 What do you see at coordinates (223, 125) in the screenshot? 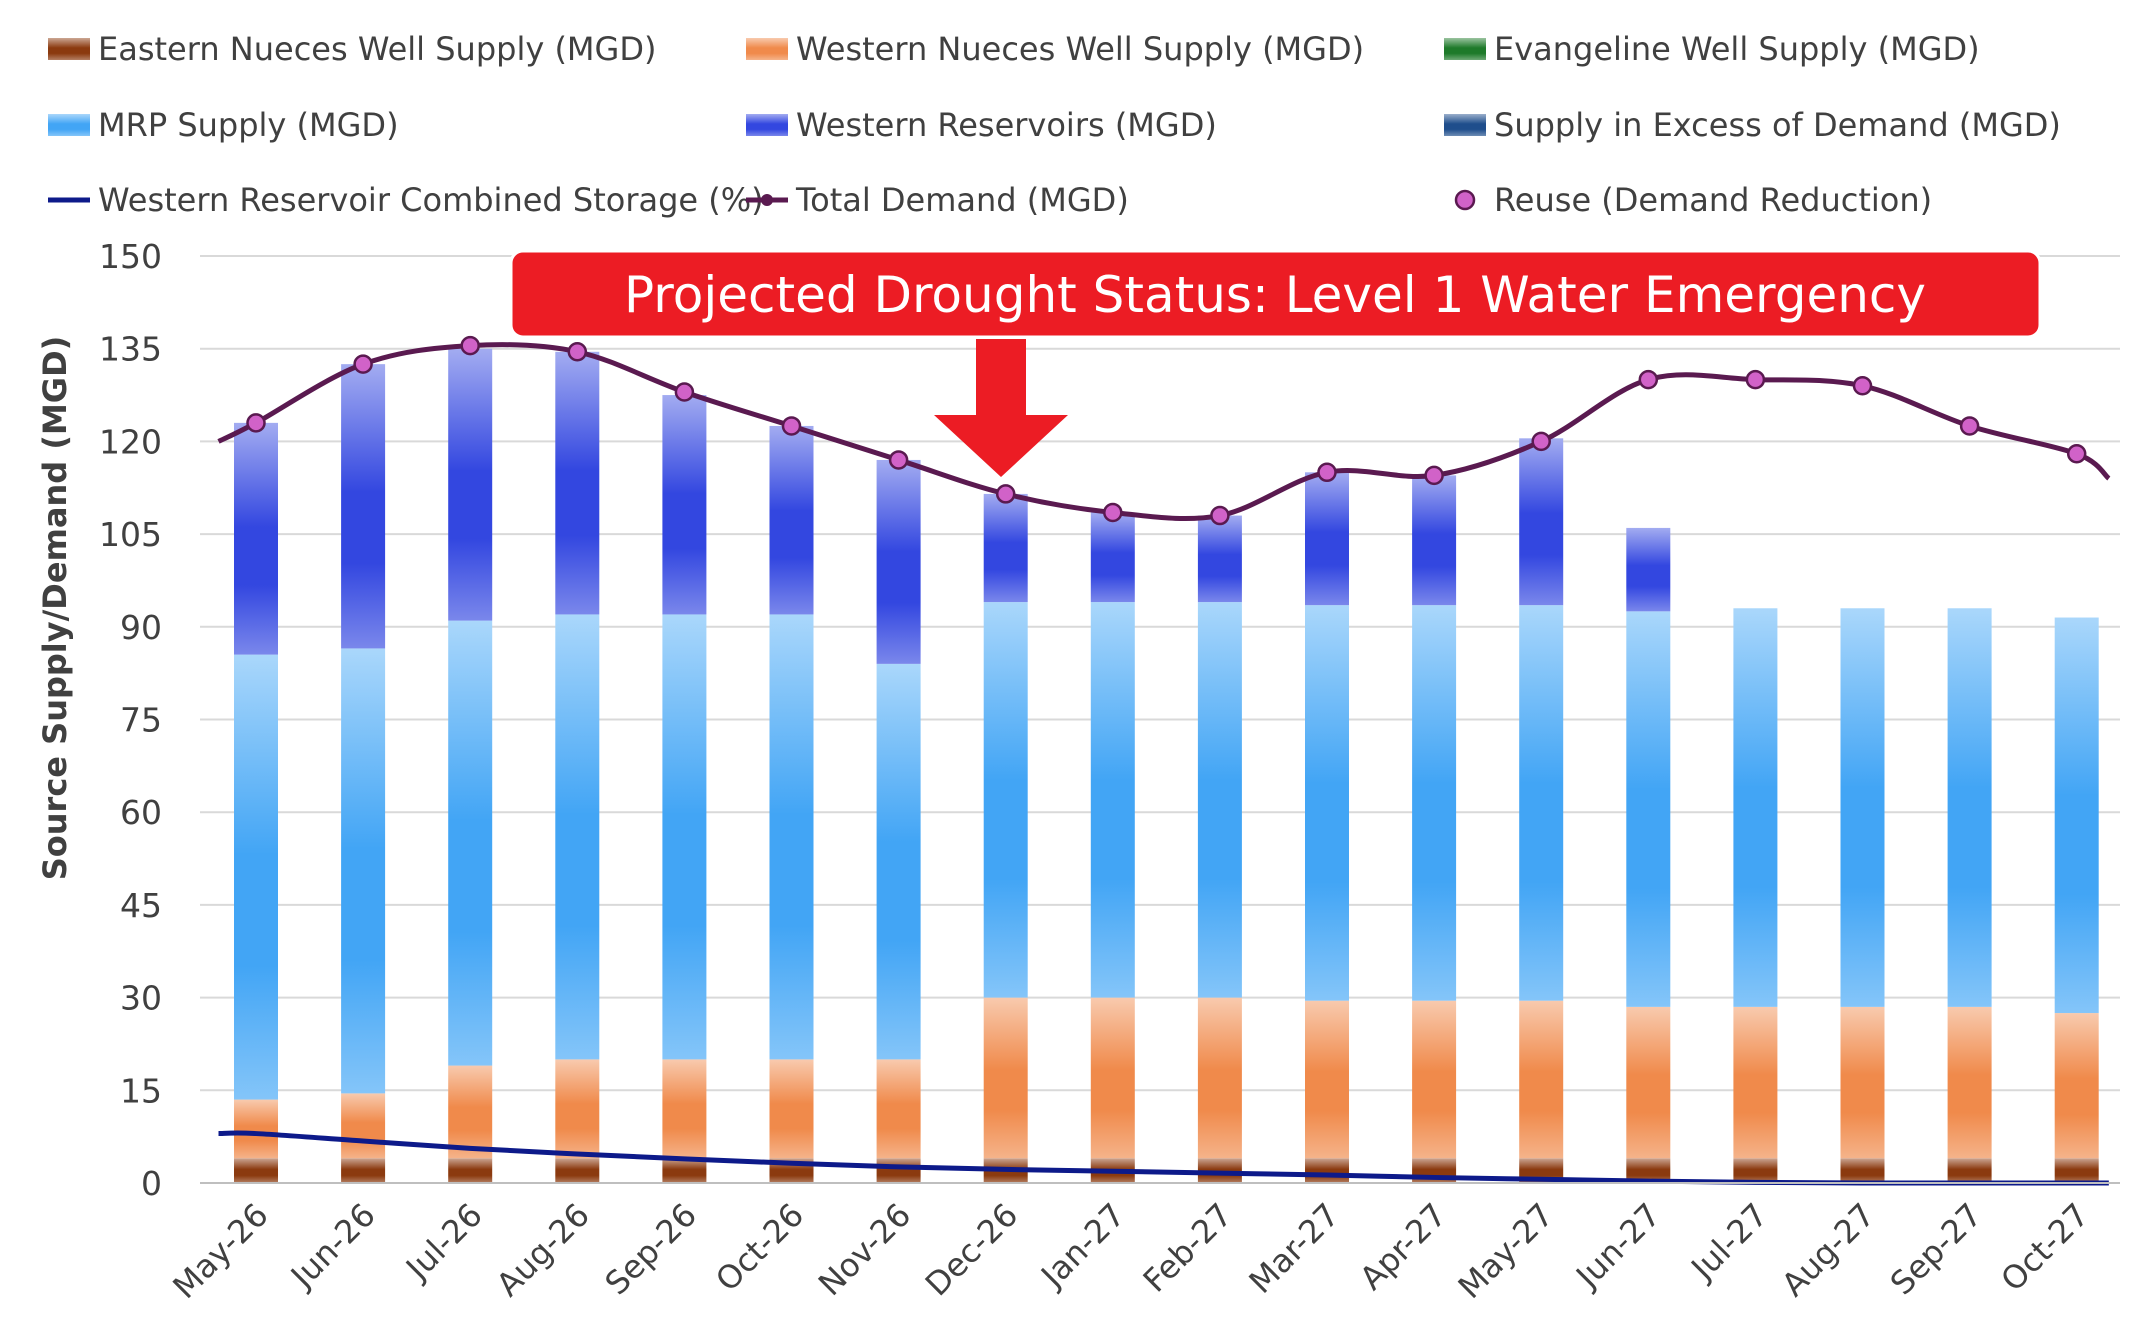
I see `legend-item-mrp-supply: MRP Supply (MGD)` at bounding box center [223, 125].